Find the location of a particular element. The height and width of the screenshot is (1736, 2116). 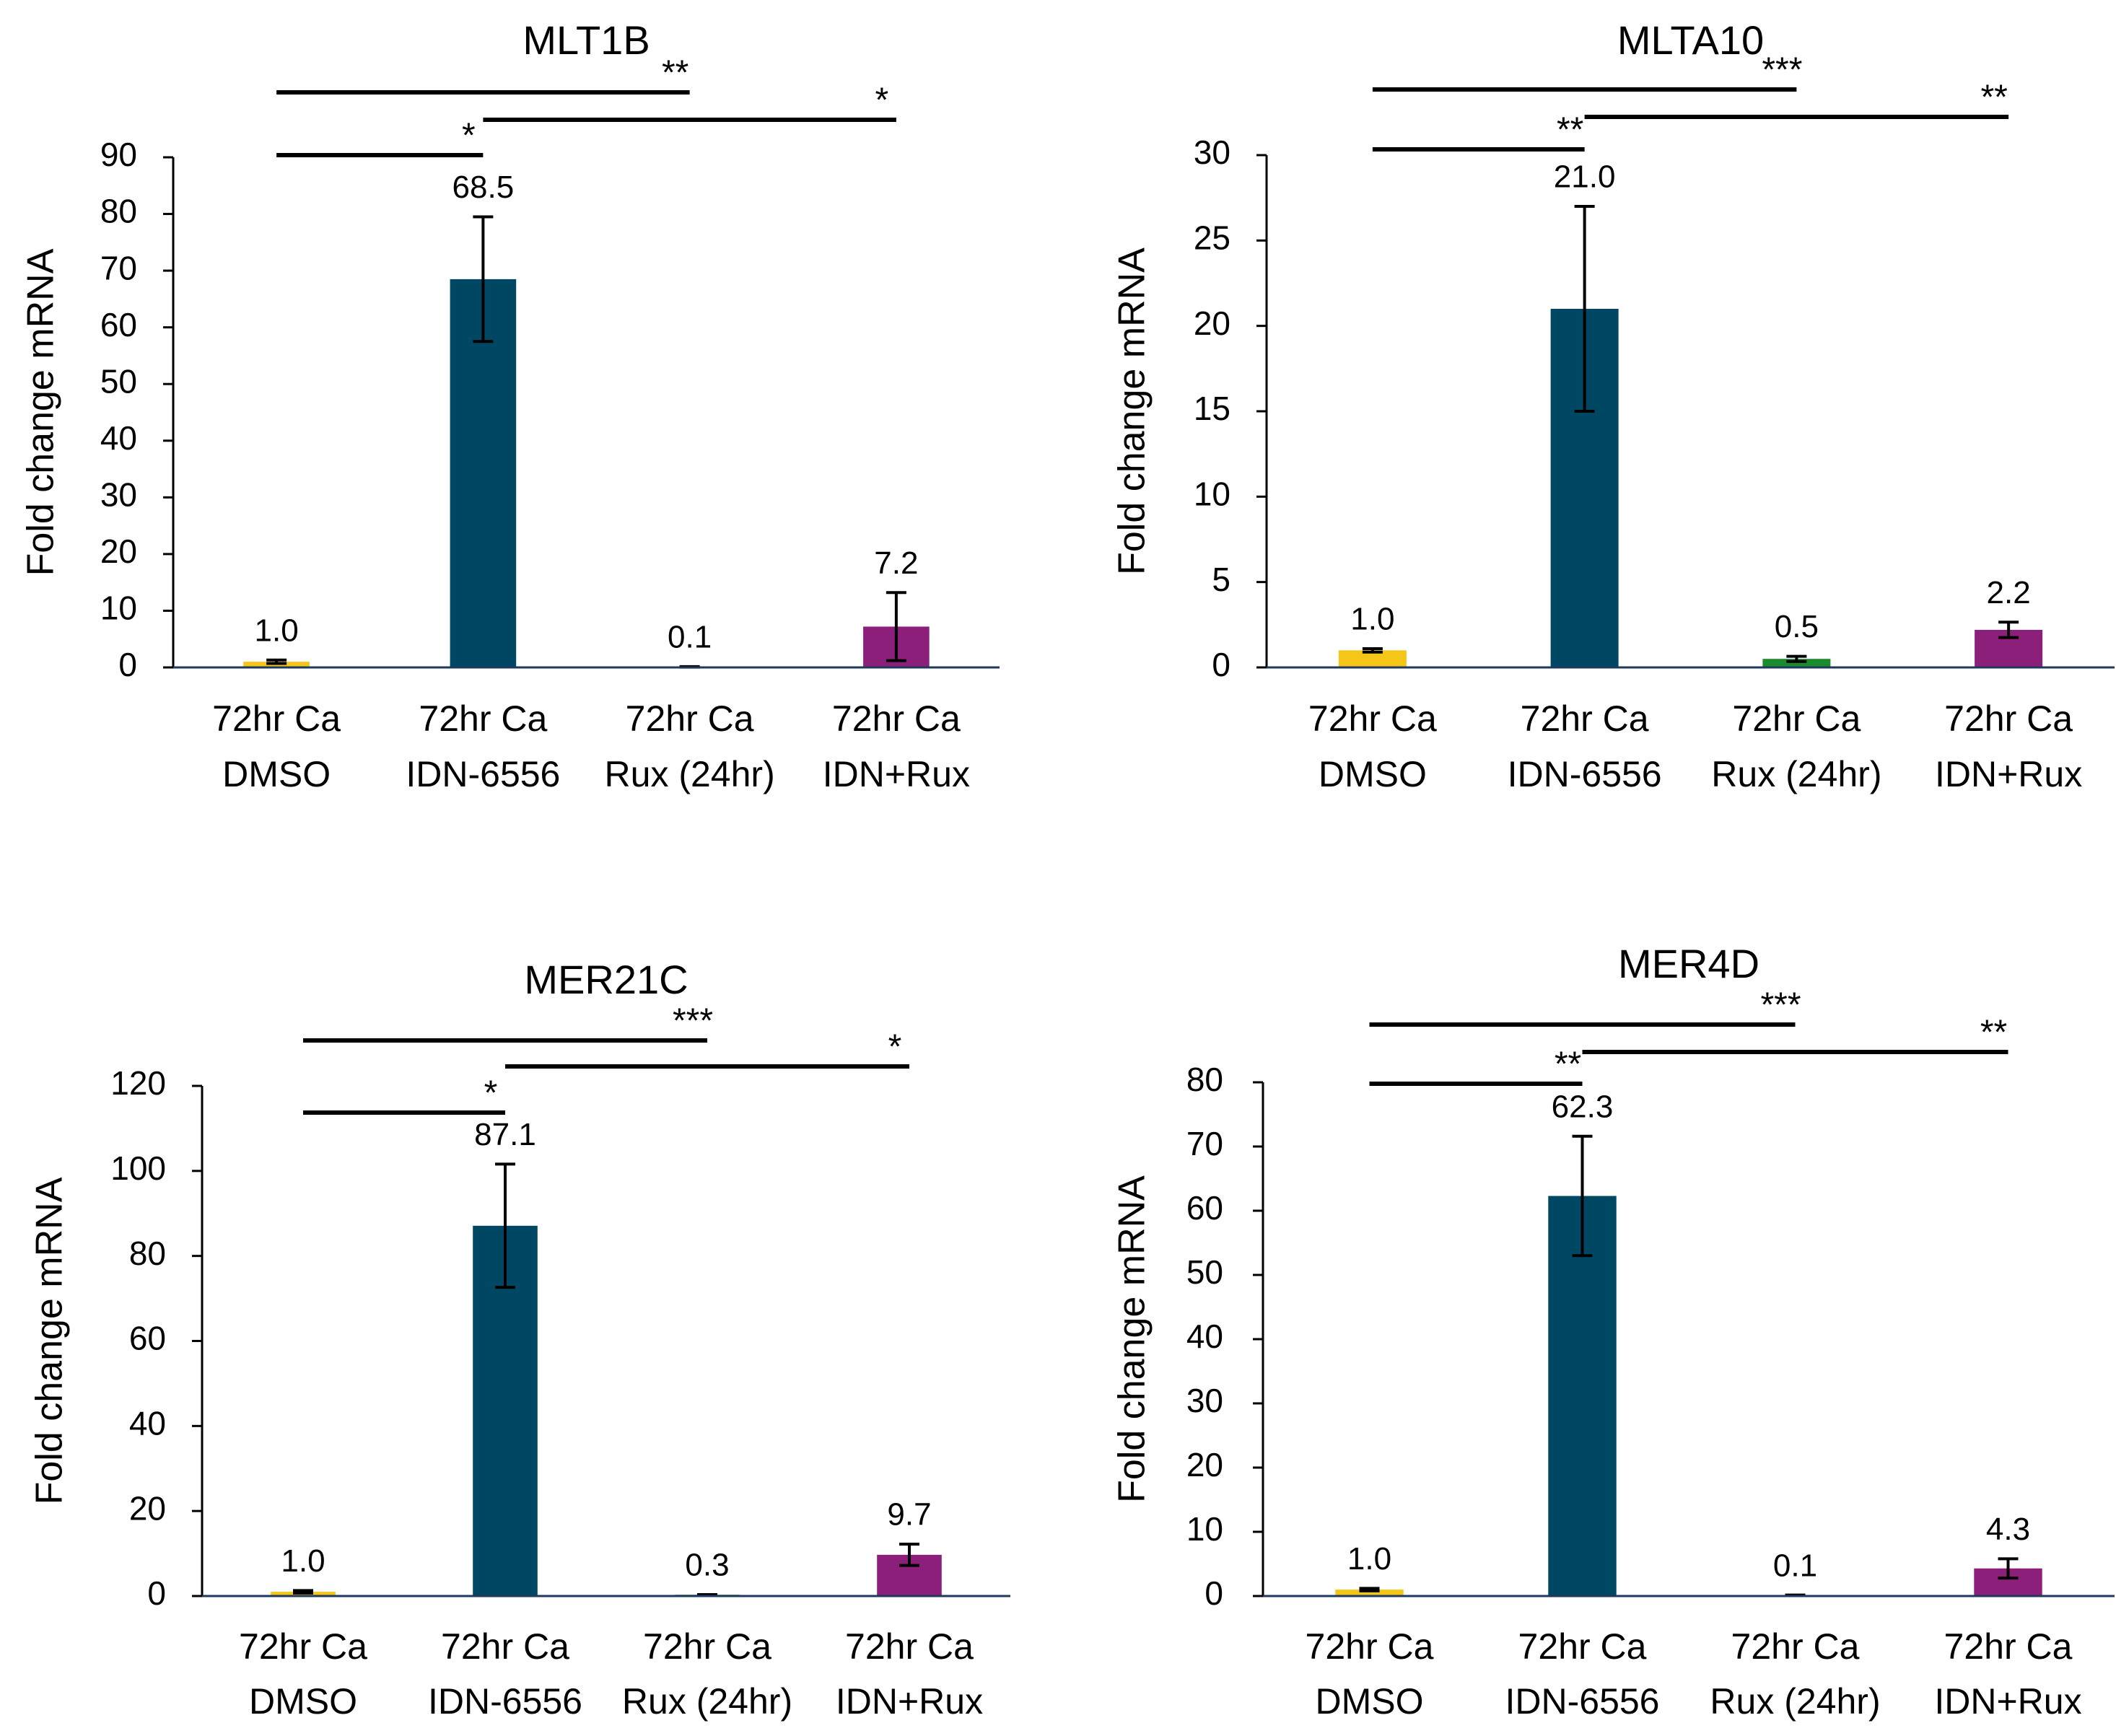

data-label: 0.5 is located at coordinates (1797, 626).